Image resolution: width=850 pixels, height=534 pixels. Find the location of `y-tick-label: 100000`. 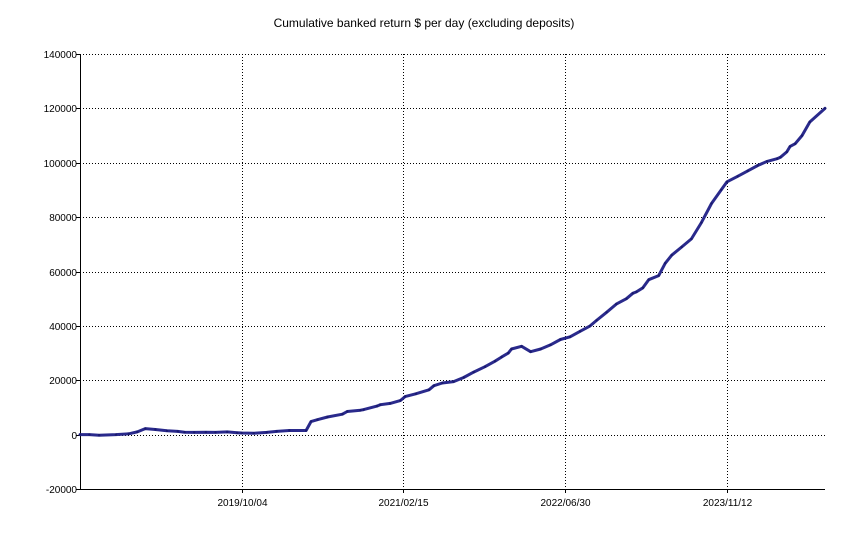

y-tick-label: 100000 is located at coordinates (61, 164).